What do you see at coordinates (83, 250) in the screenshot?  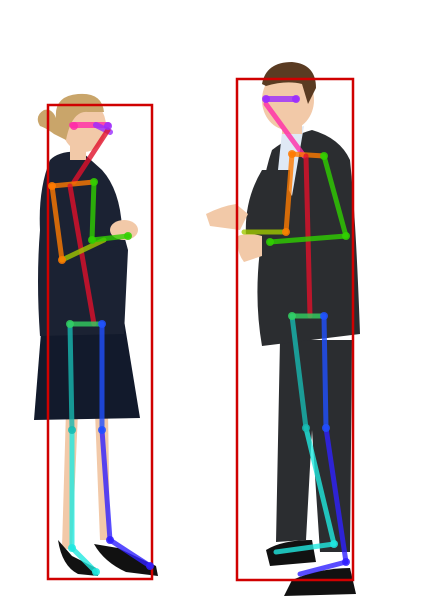 I see `bone-l-forearm` at bounding box center [83, 250].